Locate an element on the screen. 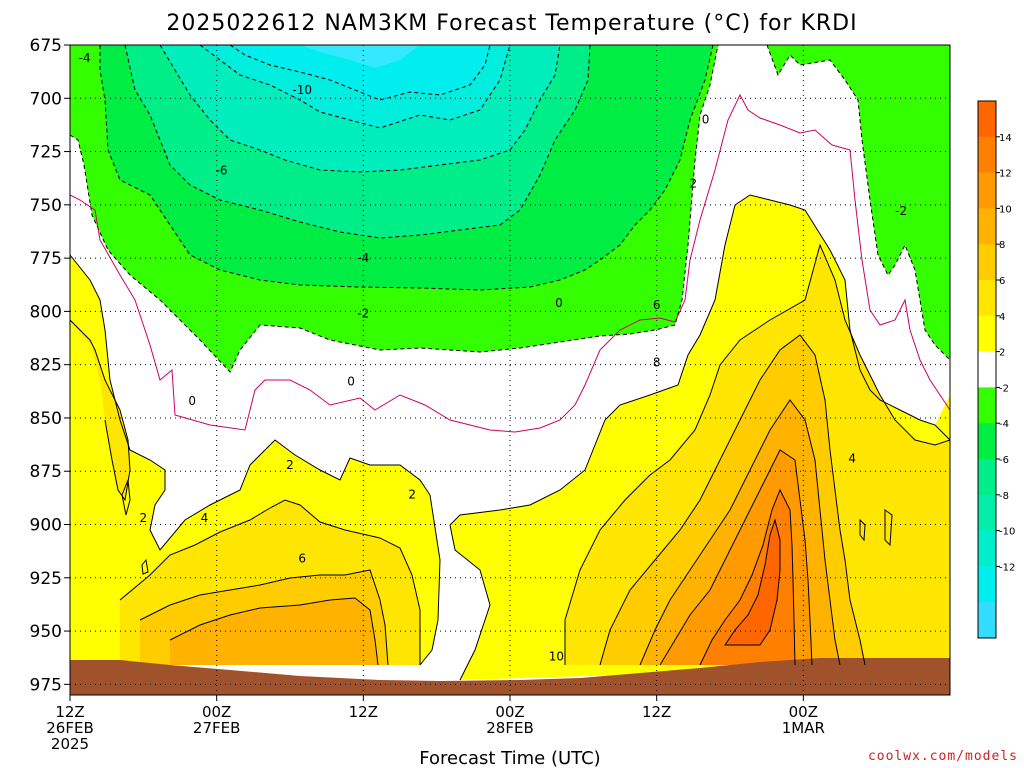 This screenshot has height=768, width=1024. fill-band-above-8-left is located at coordinates (274, 631).